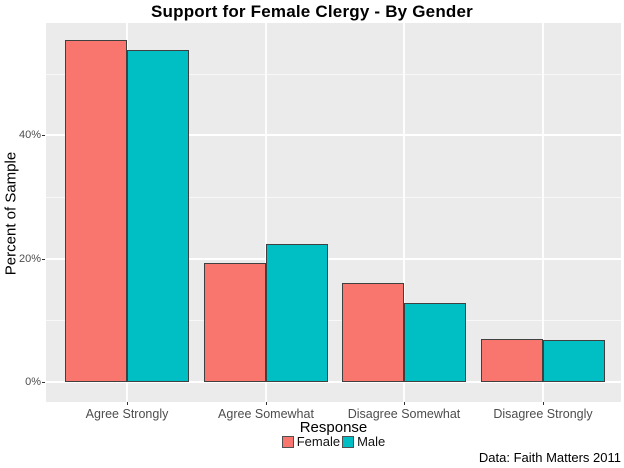 This screenshot has height=468, width=624. What do you see at coordinates (96, 211) in the screenshot?
I see `bar-female-agree-strongly` at bounding box center [96, 211].